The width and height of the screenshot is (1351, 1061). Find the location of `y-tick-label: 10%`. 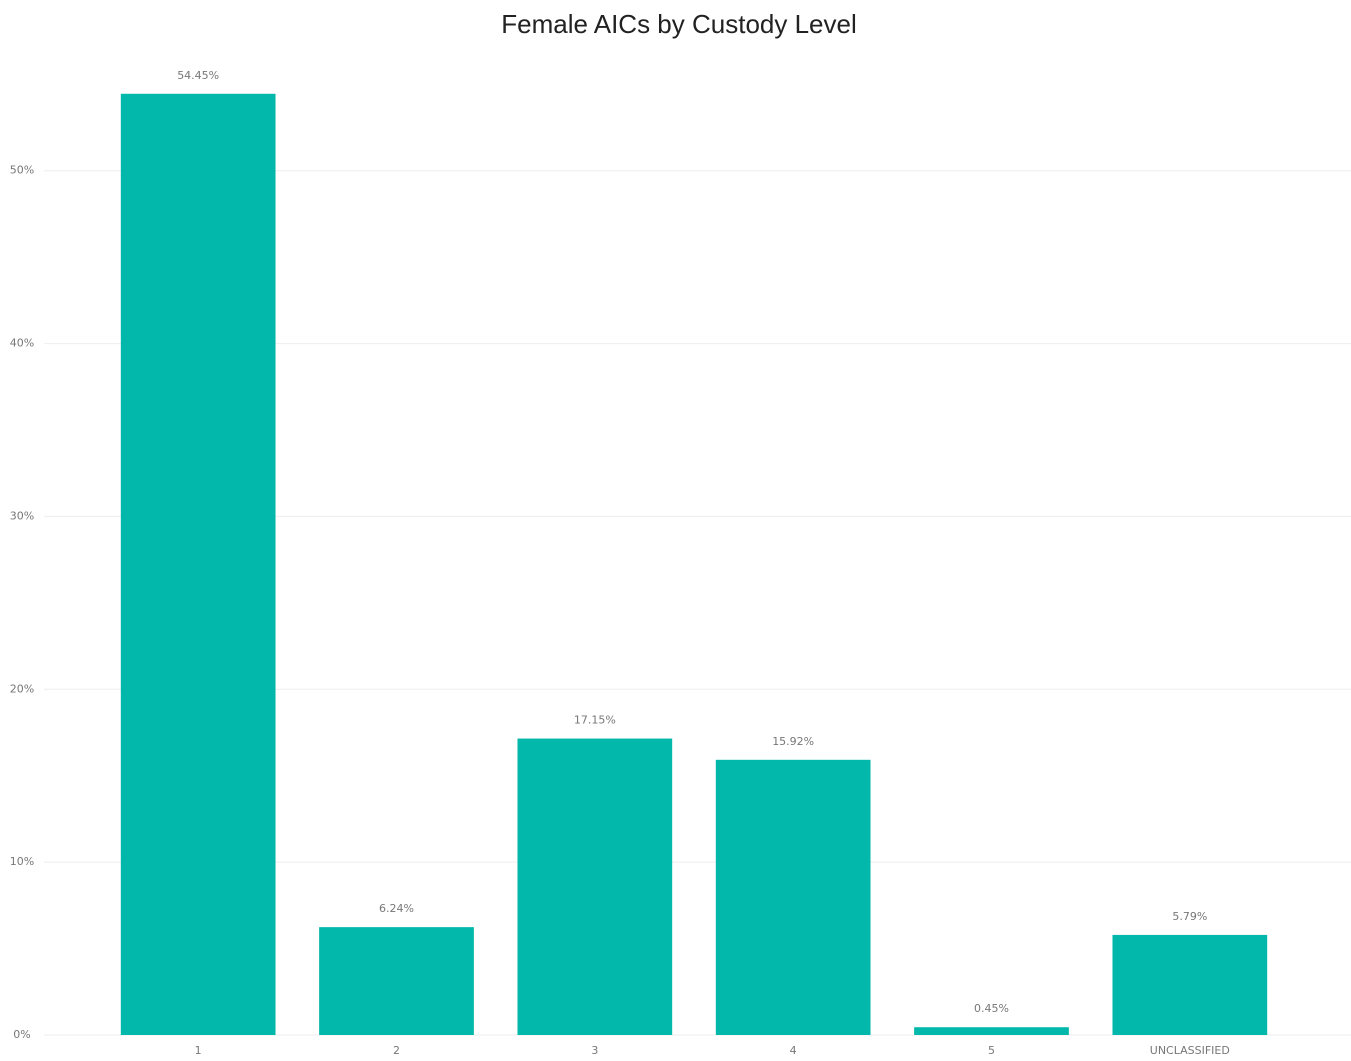

y-tick-label: 10% is located at coordinates (22, 861).